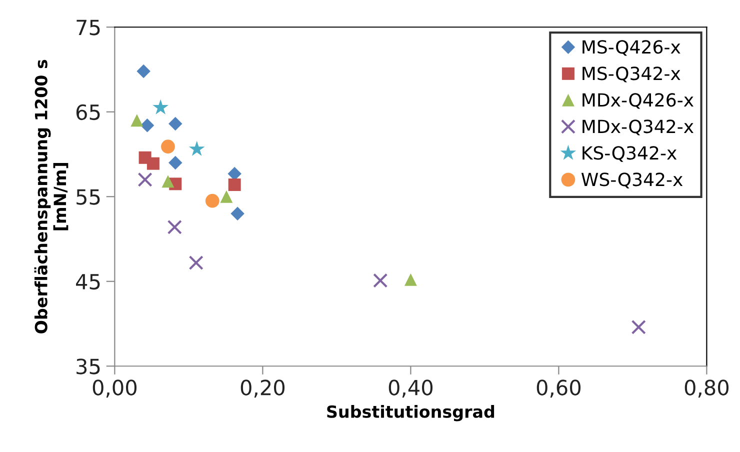 The image size is (740, 452). I want to click on x-axis-title: Substitutionsgrad, so click(410, 413).